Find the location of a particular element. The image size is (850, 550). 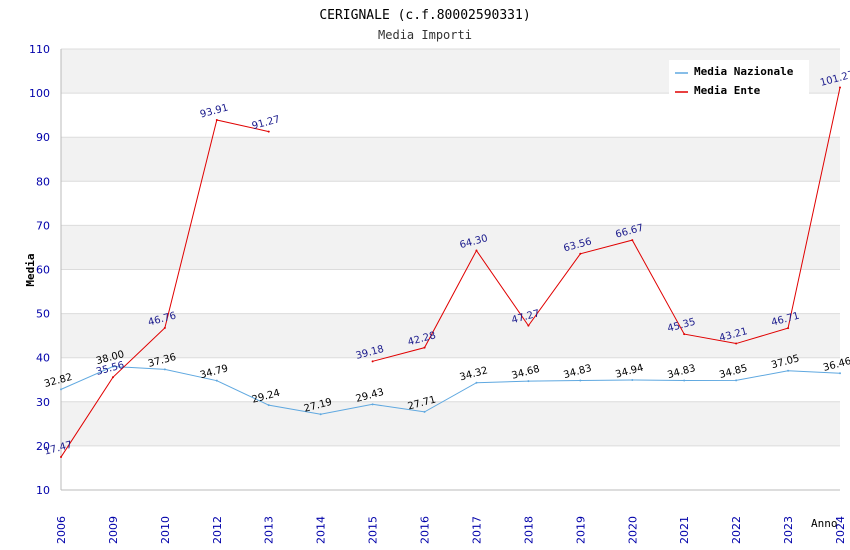

x-tick-label-2006: 2006 is located at coordinates (61, 530).